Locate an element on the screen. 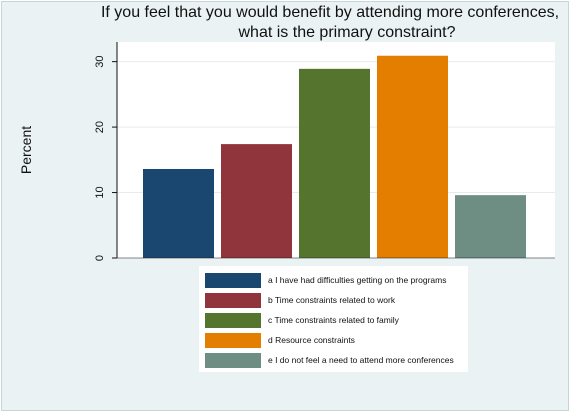 The width and height of the screenshot is (572, 414). y-tick-label: 0 is located at coordinates (100, 258).